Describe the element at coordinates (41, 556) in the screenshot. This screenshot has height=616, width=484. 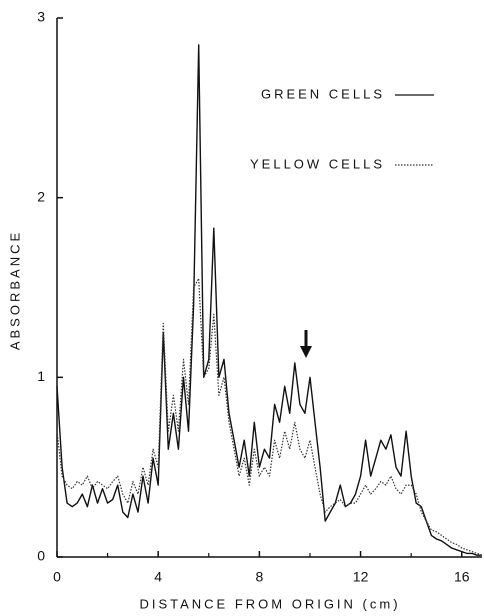
I see `y-tick-label: 0` at that location.